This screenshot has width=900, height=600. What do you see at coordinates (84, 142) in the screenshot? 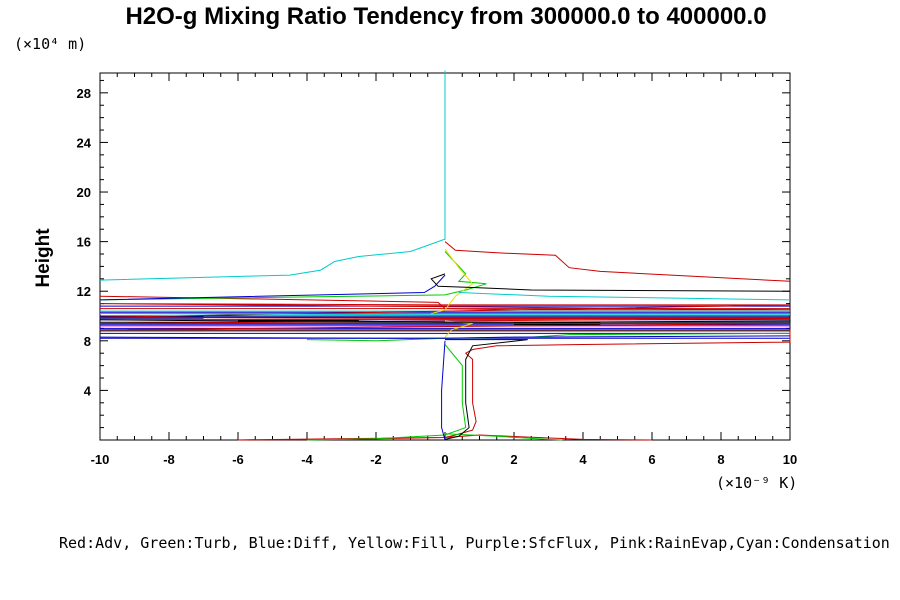
I see `y-tick-label: 24` at bounding box center [84, 142].